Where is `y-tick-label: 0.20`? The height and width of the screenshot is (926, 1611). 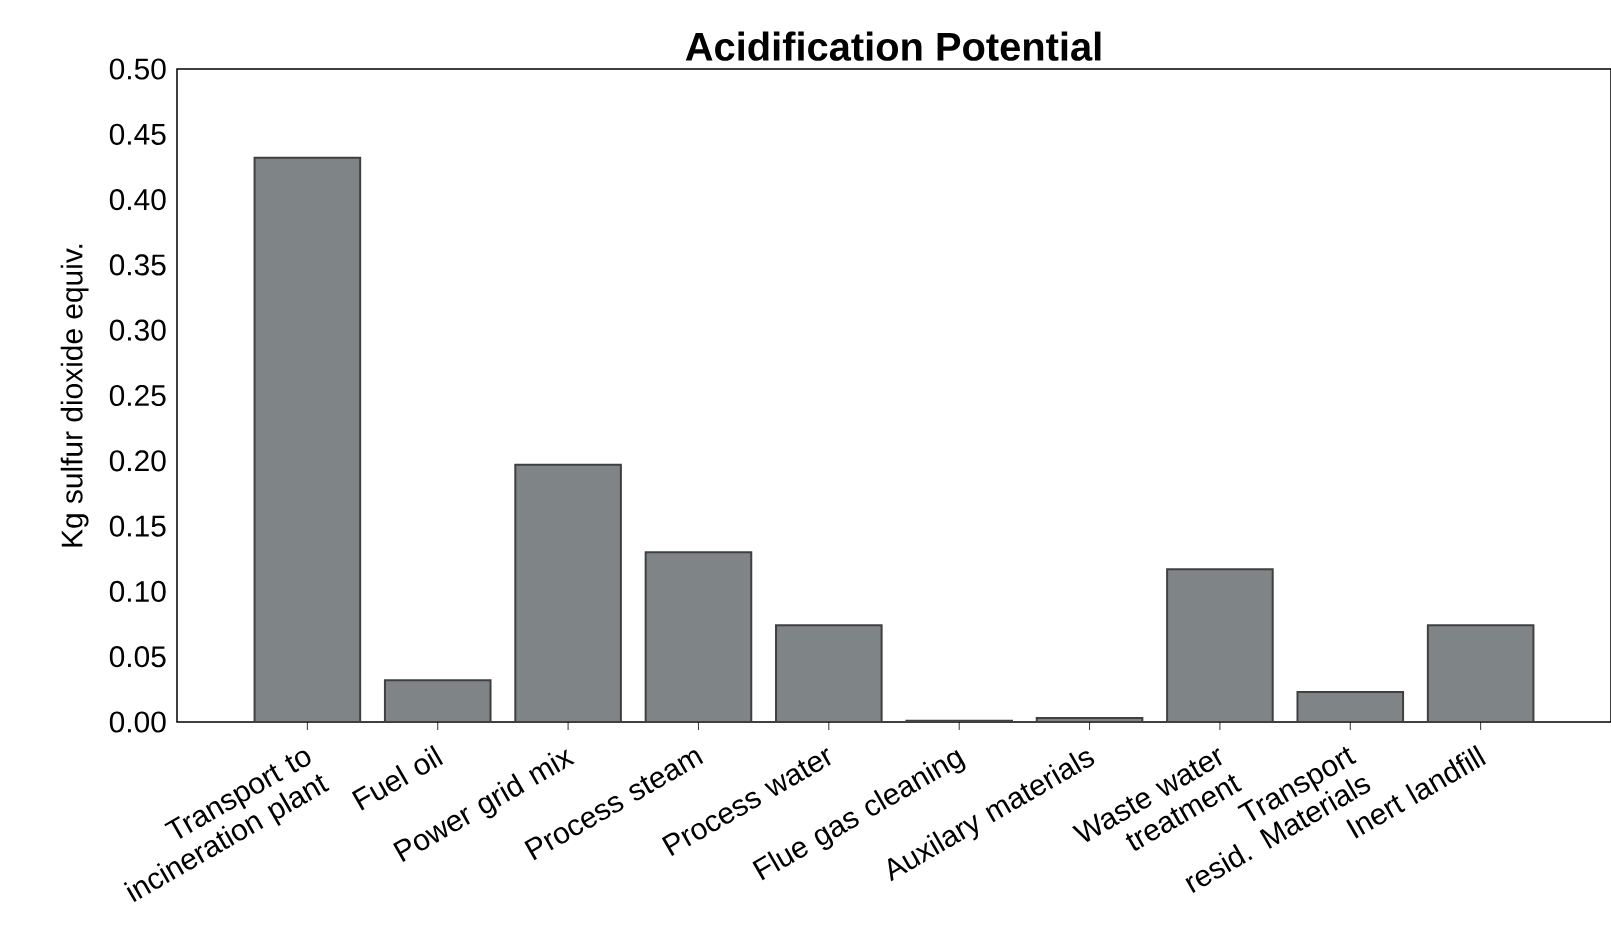 y-tick-label: 0.20 is located at coordinates (137, 461).